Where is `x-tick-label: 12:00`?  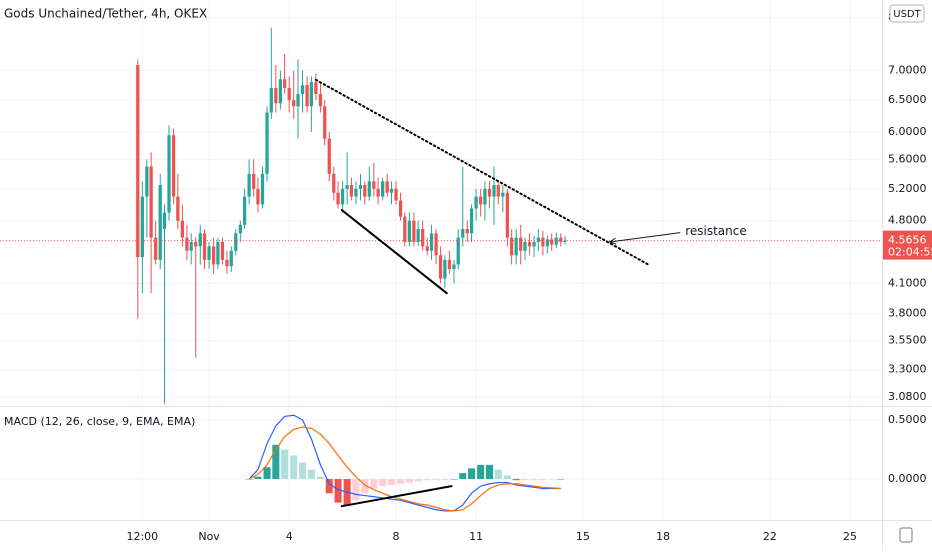 x-tick-label: 12:00 is located at coordinates (142, 536).